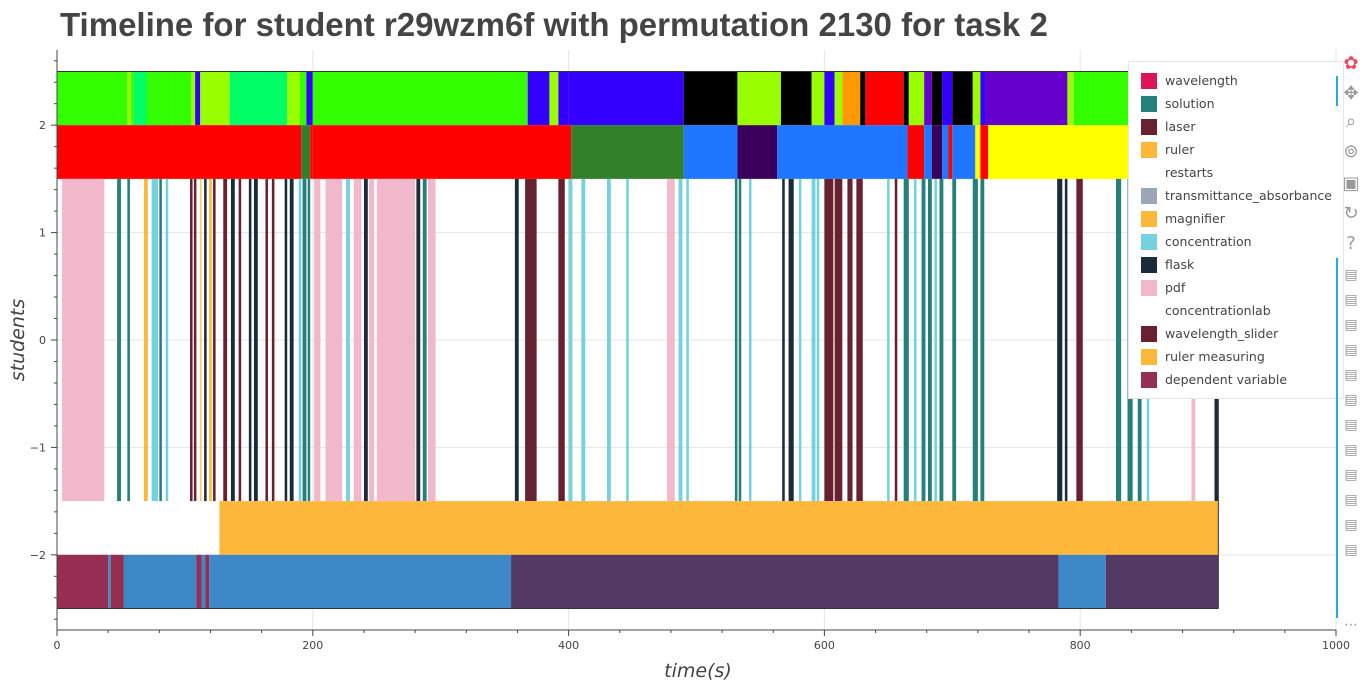  I want to click on legend-item: wavelength, so click(1242, 80).